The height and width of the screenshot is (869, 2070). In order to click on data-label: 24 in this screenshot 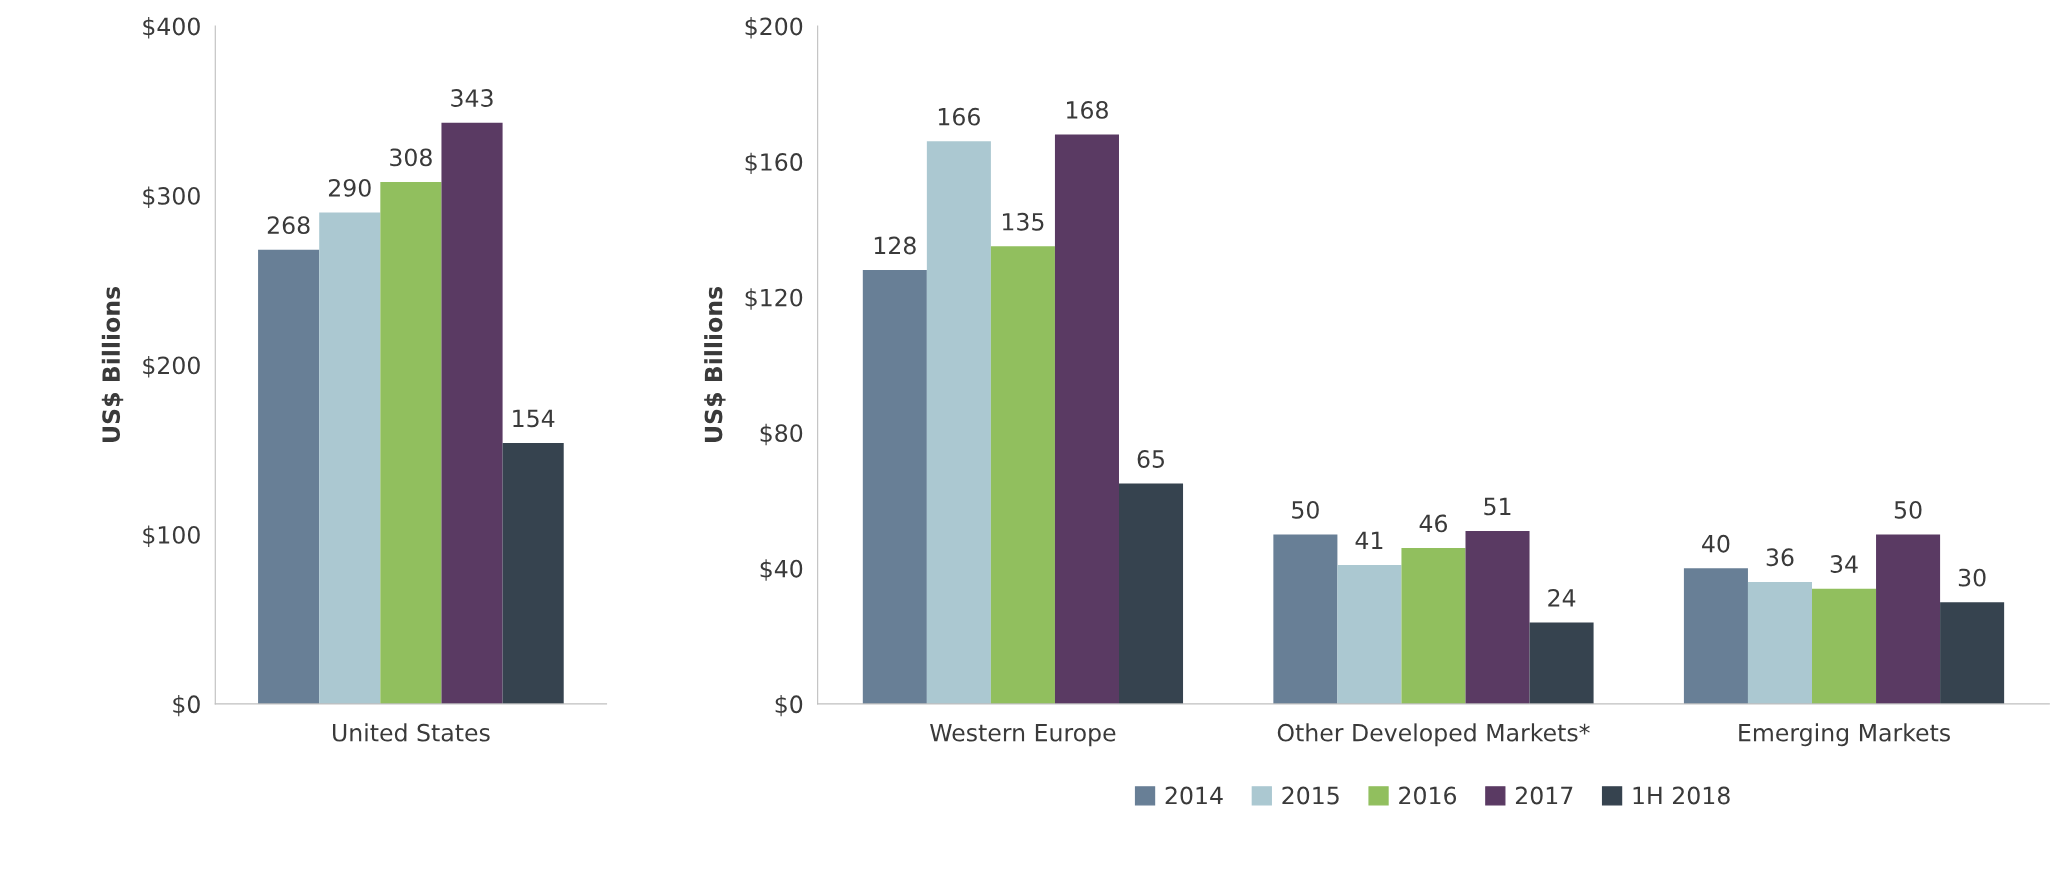, I will do `click(1562, 598)`.